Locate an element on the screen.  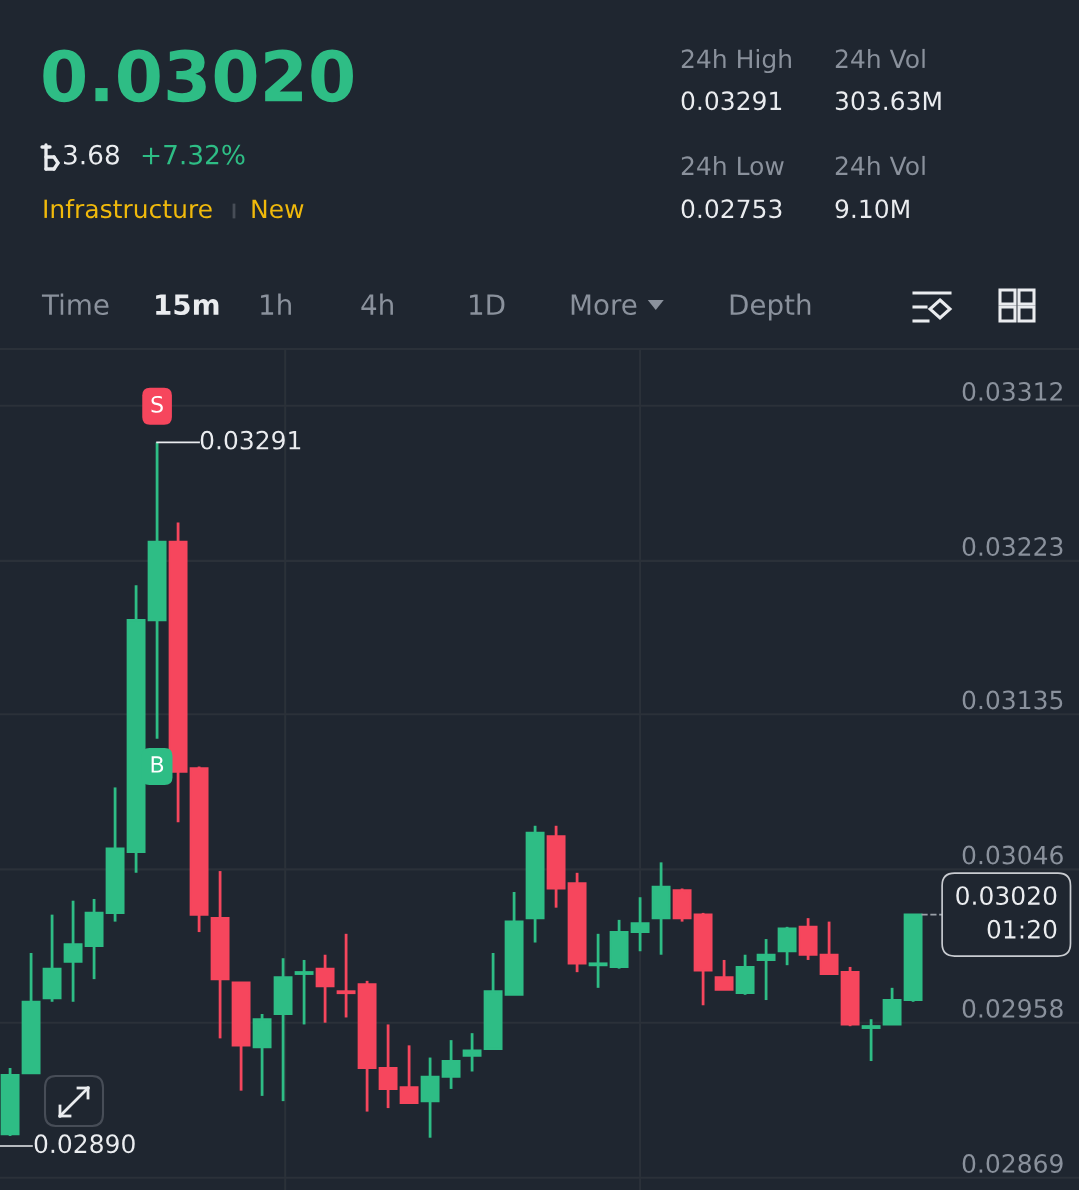
ref-line-label: 0.03020 01:20 is located at coordinates (1006, 912).